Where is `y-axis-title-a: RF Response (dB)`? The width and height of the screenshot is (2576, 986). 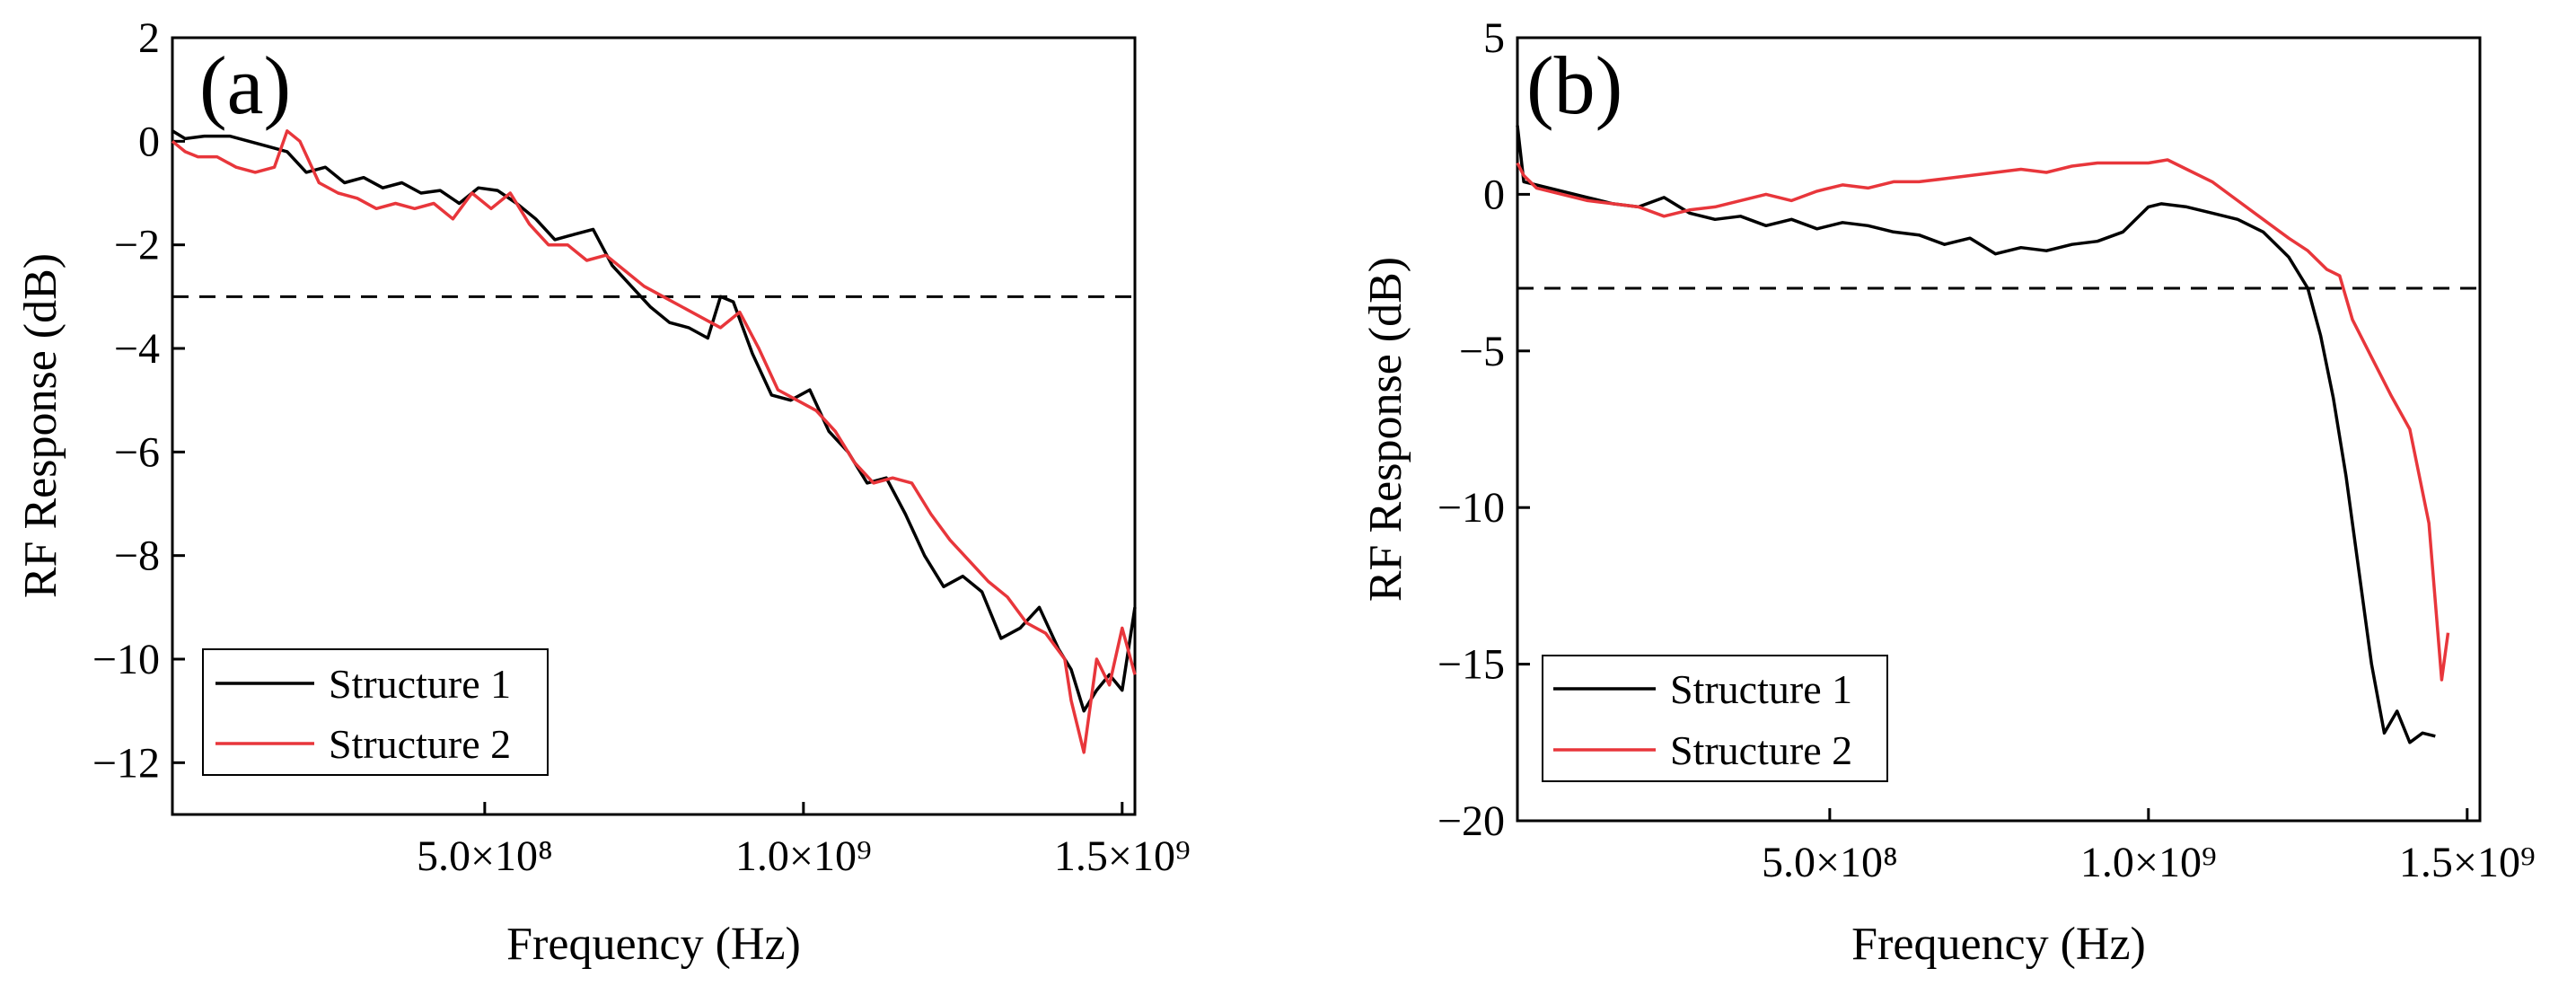 y-axis-title-a: RF Response (dB) is located at coordinates (40, 426).